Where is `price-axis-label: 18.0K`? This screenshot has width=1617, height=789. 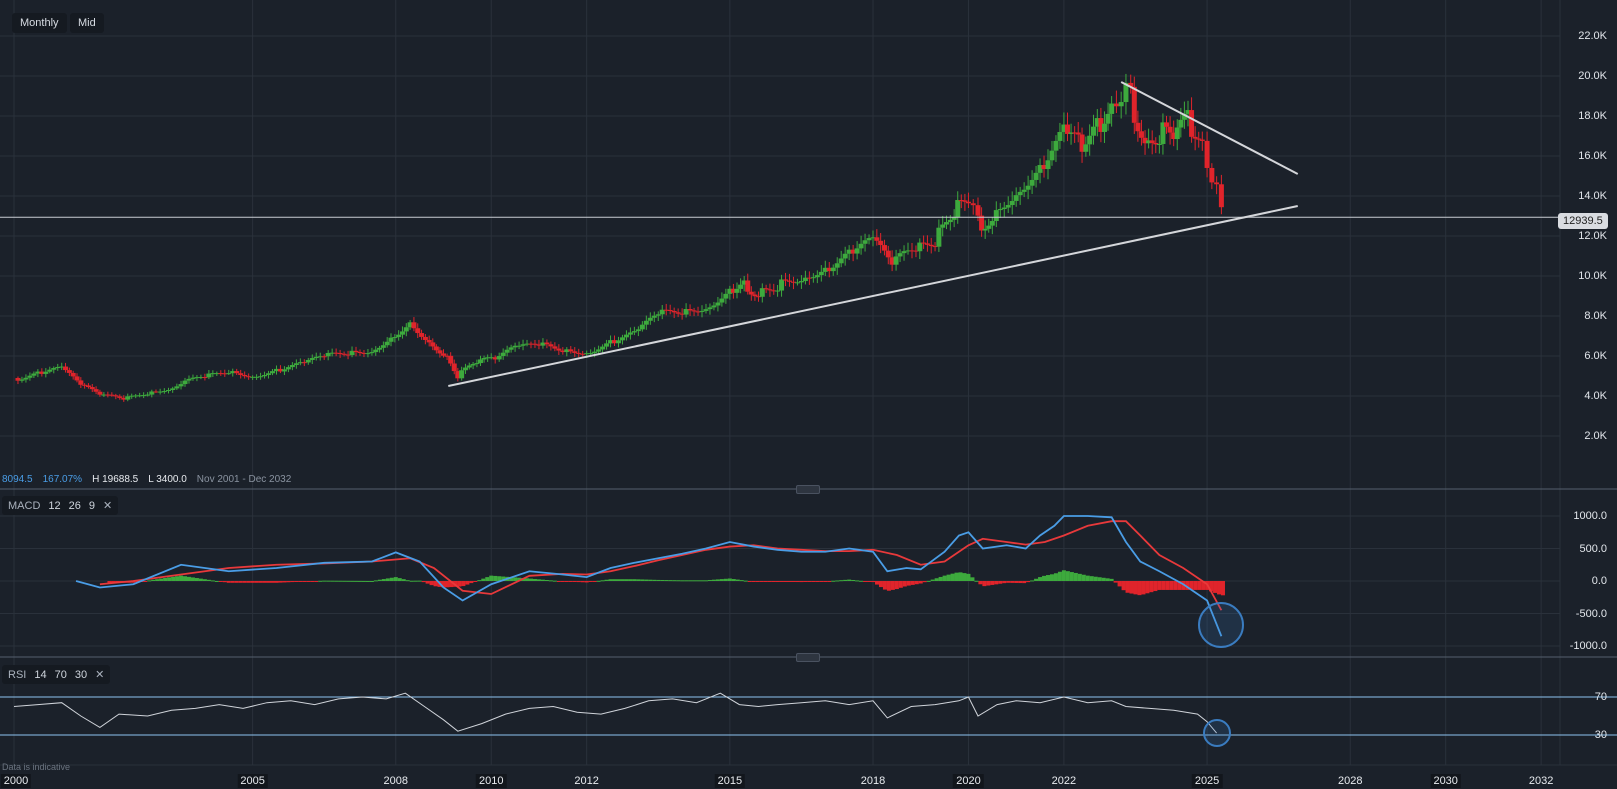
price-axis-label: 18.0K is located at coordinates (1592, 116).